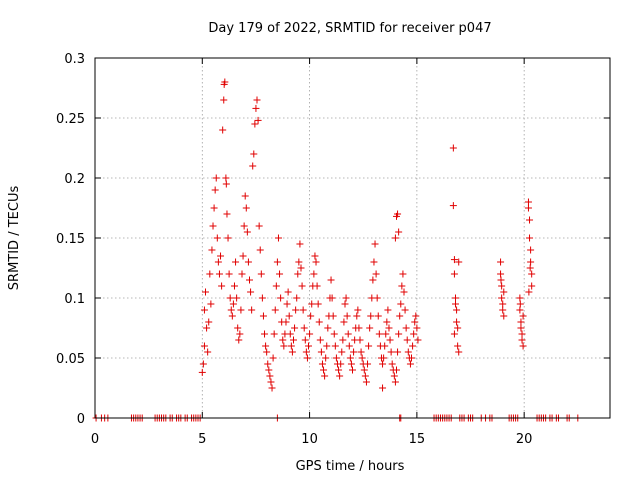 The image size is (640, 484). Describe the element at coordinates (74, 299) in the screenshot. I see `y-tick-label: 0.1` at that location.